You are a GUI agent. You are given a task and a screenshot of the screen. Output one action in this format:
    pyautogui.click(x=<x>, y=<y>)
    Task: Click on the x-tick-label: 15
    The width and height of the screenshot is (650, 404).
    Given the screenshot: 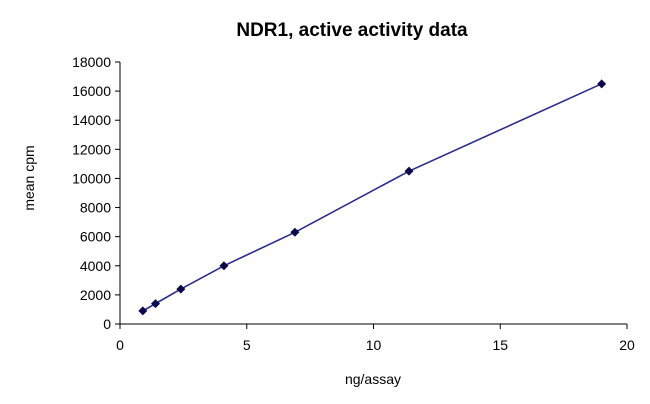 What is the action you would take?
    pyautogui.click(x=500, y=345)
    